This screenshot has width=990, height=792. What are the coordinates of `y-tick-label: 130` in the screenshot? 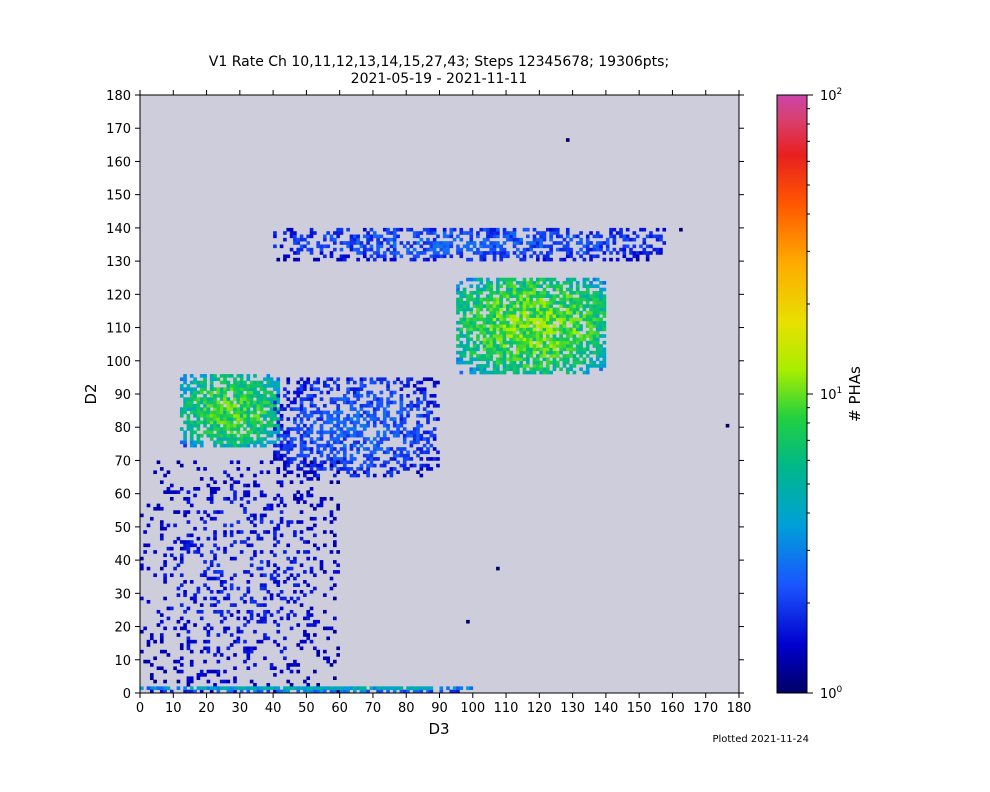 It's located at (118, 262).